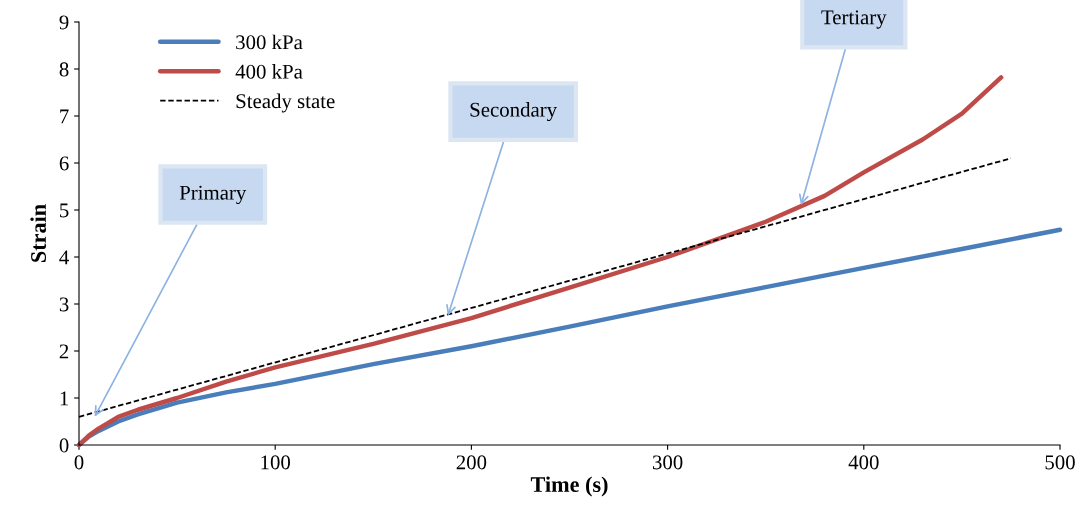  What do you see at coordinates (276, 462) in the screenshot?
I see `x-tick-label: 100` at bounding box center [276, 462].